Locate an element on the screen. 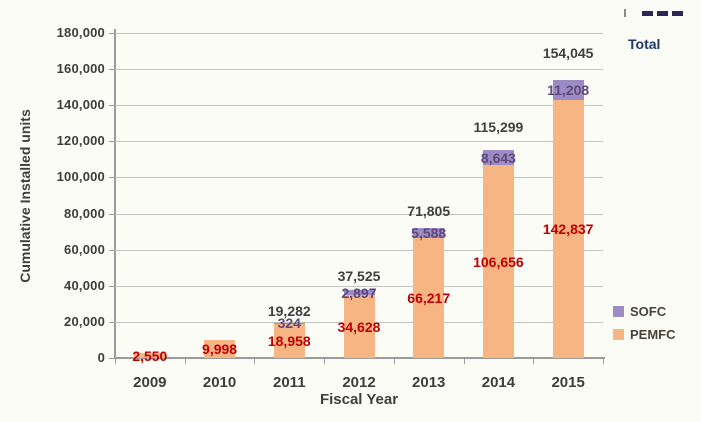  total-value-label: 37,525 is located at coordinates (359, 276).